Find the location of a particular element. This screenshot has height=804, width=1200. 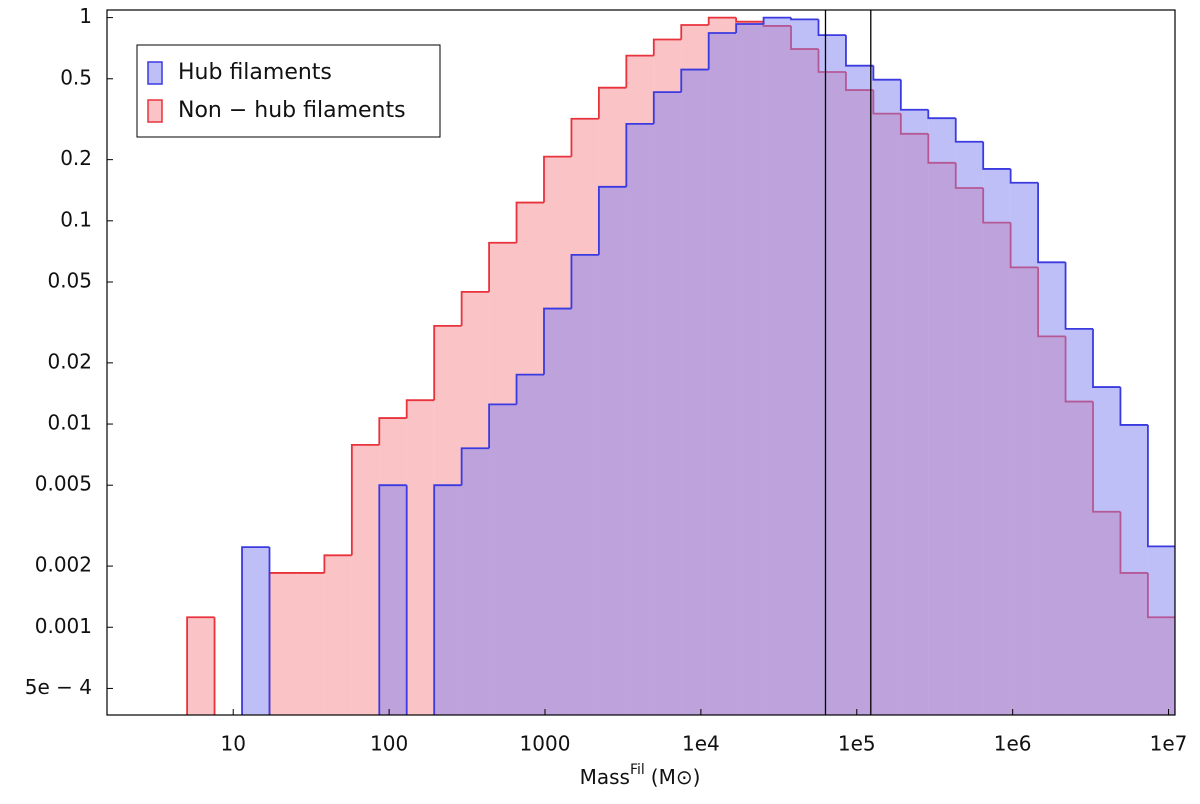

x-label-base: Mass is located at coordinates (605, 777).